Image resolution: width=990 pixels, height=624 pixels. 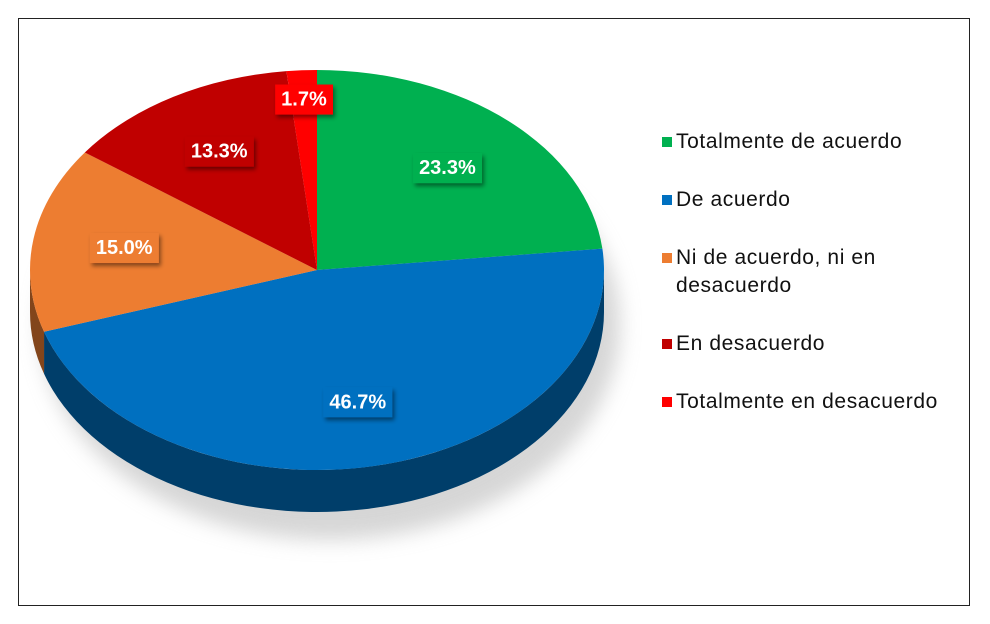 What do you see at coordinates (789, 141) in the screenshot?
I see `legend-label: Totalmente de acuerdo` at bounding box center [789, 141].